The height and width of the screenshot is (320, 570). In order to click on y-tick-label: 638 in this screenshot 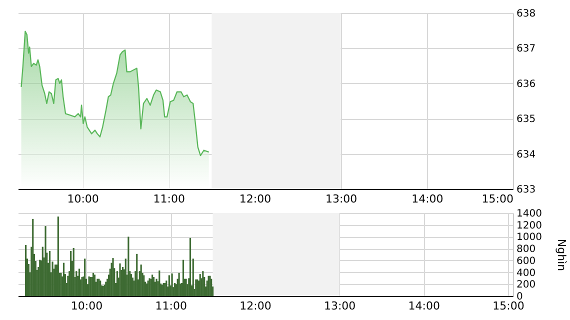, I will do `click(526, 14)`.